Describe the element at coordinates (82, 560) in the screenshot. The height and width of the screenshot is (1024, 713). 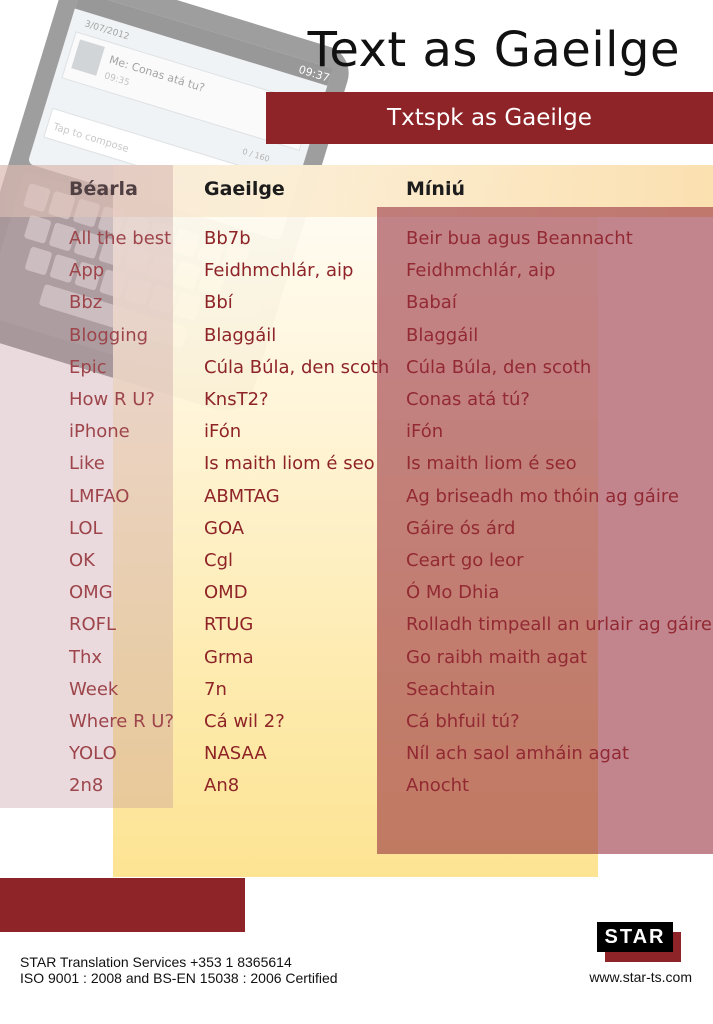
I see `table-cell: OK` at that location.